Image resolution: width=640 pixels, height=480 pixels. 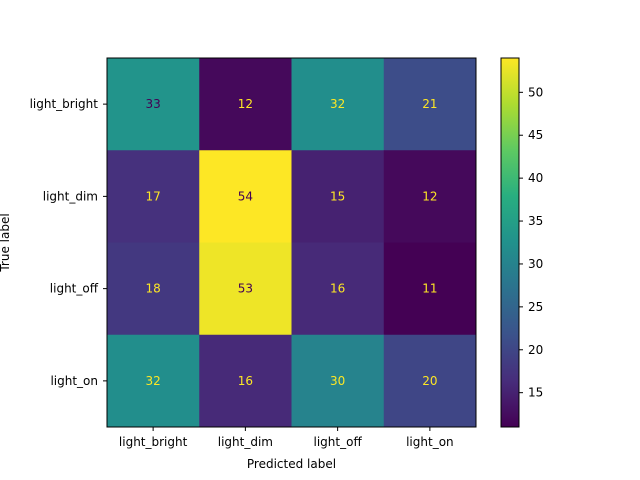 What do you see at coordinates (74, 289) in the screenshot?
I see `y-tick-label: light_off` at bounding box center [74, 289].